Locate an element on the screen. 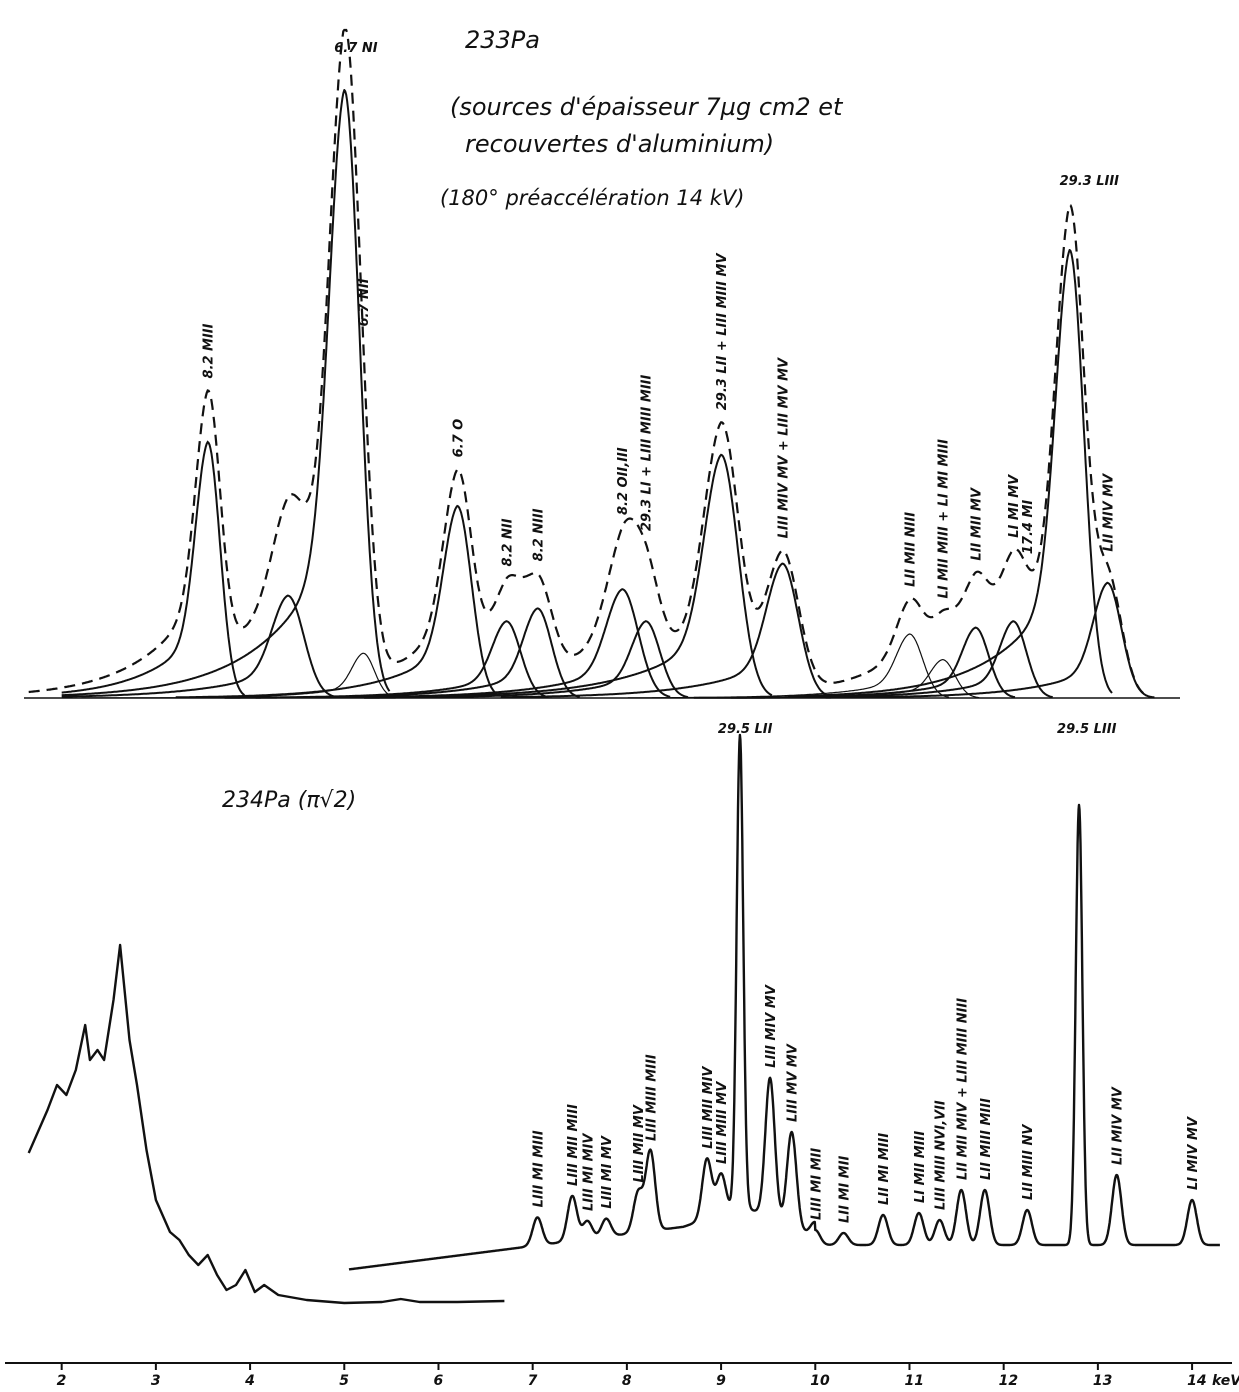 Image resolution: width=1239 pixels, height=1392 pixels. lower-peak-label-20: LII MIV MV is located at coordinates (1118, 1125).